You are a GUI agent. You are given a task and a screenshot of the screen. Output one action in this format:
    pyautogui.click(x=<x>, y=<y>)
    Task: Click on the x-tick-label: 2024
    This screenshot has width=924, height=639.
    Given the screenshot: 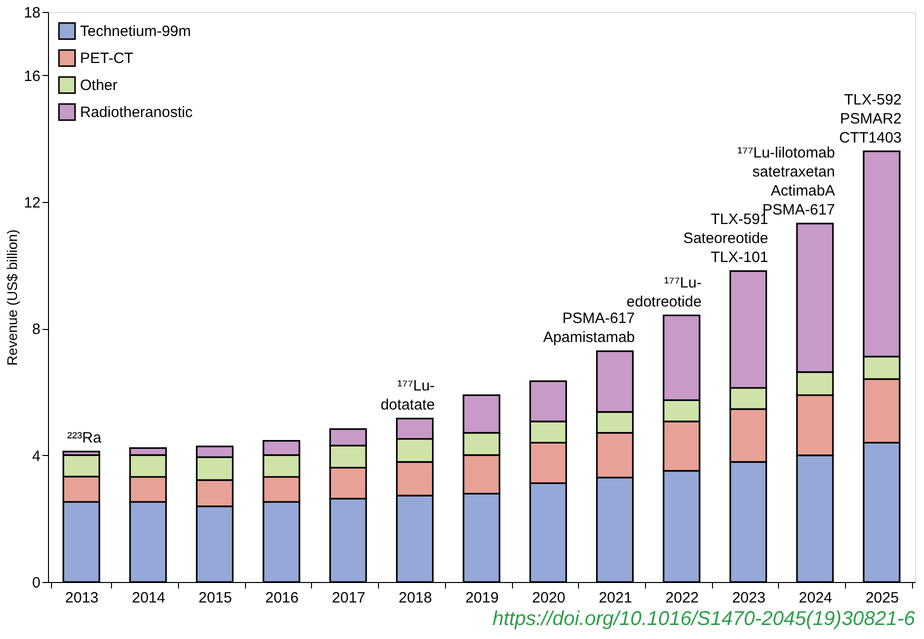 What is the action you would take?
    pyautogui.click(x=815, y=598)
    